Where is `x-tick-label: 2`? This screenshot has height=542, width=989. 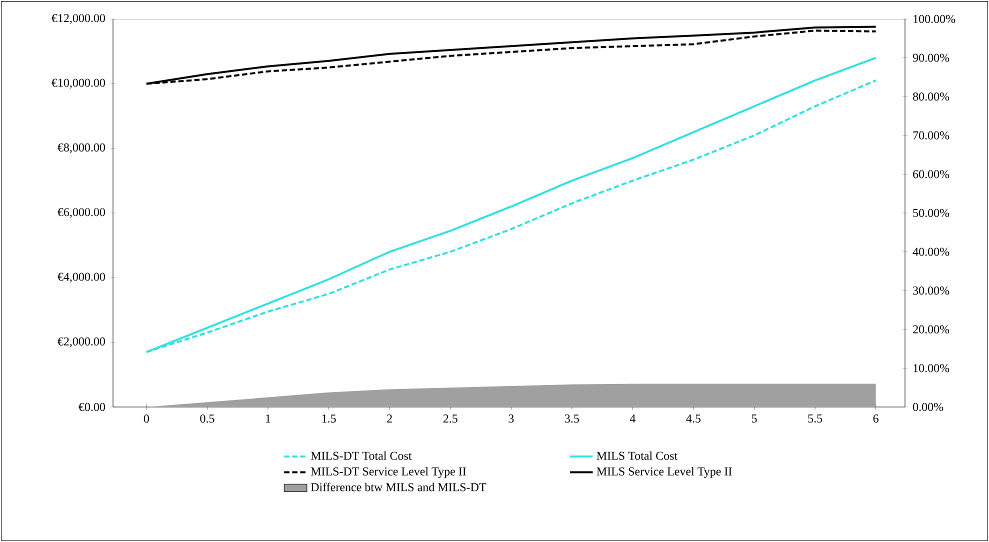 x-tick-label: 2 is located at coordinates (389, 418).